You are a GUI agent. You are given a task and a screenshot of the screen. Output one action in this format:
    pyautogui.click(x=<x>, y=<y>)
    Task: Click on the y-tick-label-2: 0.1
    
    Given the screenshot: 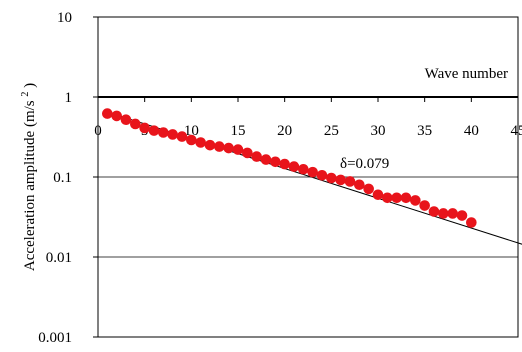 What is the action you would take?
    pyautogui.click(x=62, y=178)
    